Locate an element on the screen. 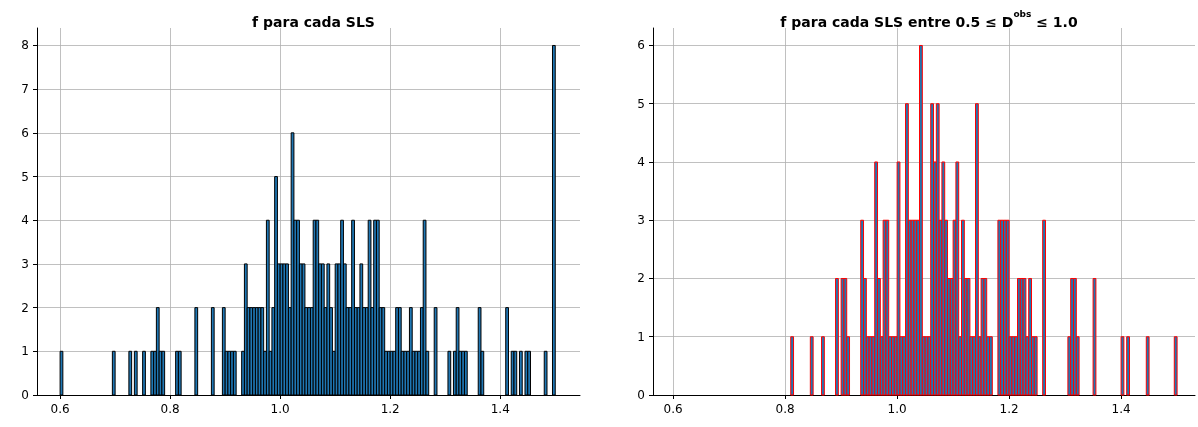 The height and width of the screenshot is (427, 1198). y-tick-label: 7 is located at coordinates (25, 89).